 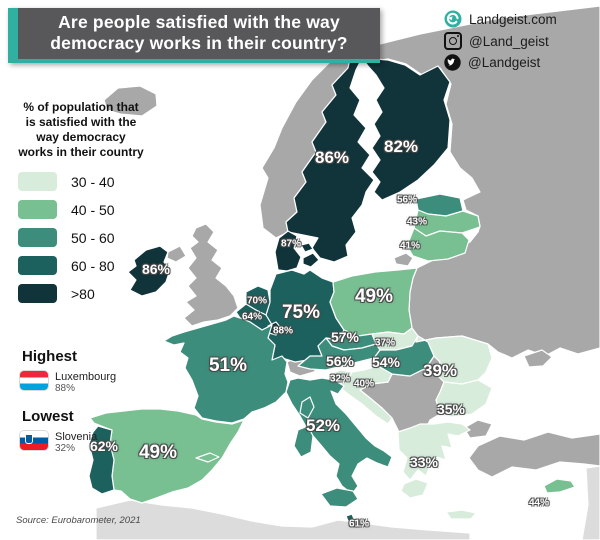 I want to click on legend-label: 40 - 50, so click(x=93, y=209).